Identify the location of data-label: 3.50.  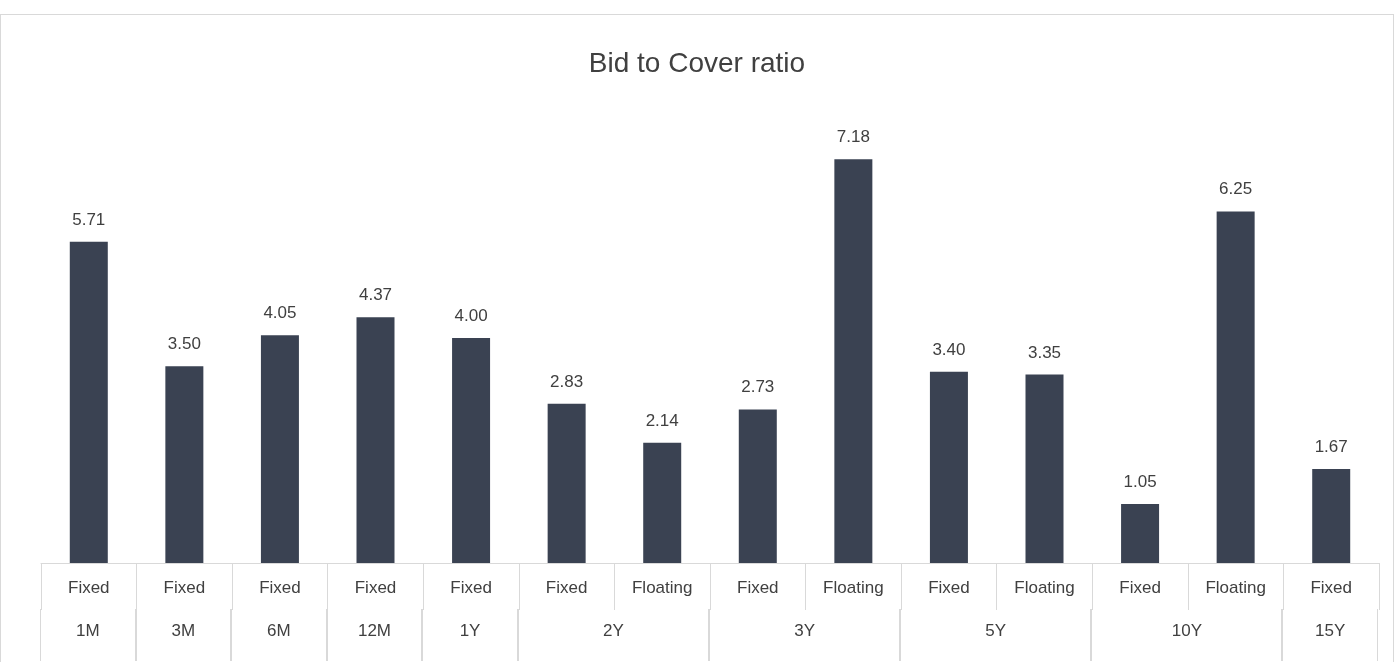
(184, 344).